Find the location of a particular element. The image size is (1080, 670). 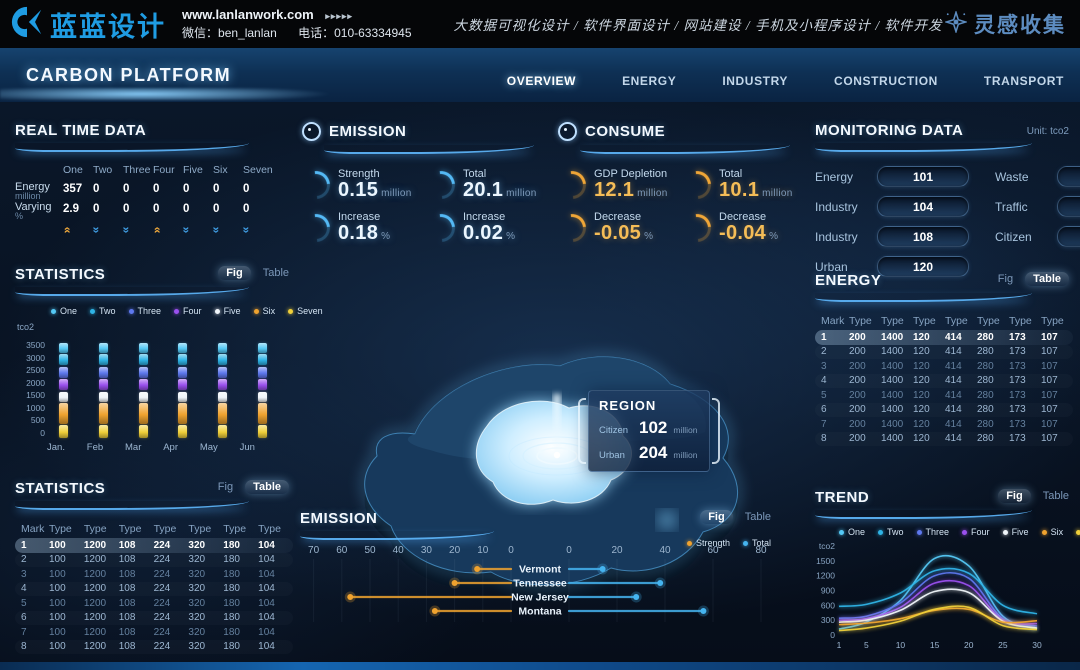

tab-industry: INDUSTRY is located at coordinates (755, 81).